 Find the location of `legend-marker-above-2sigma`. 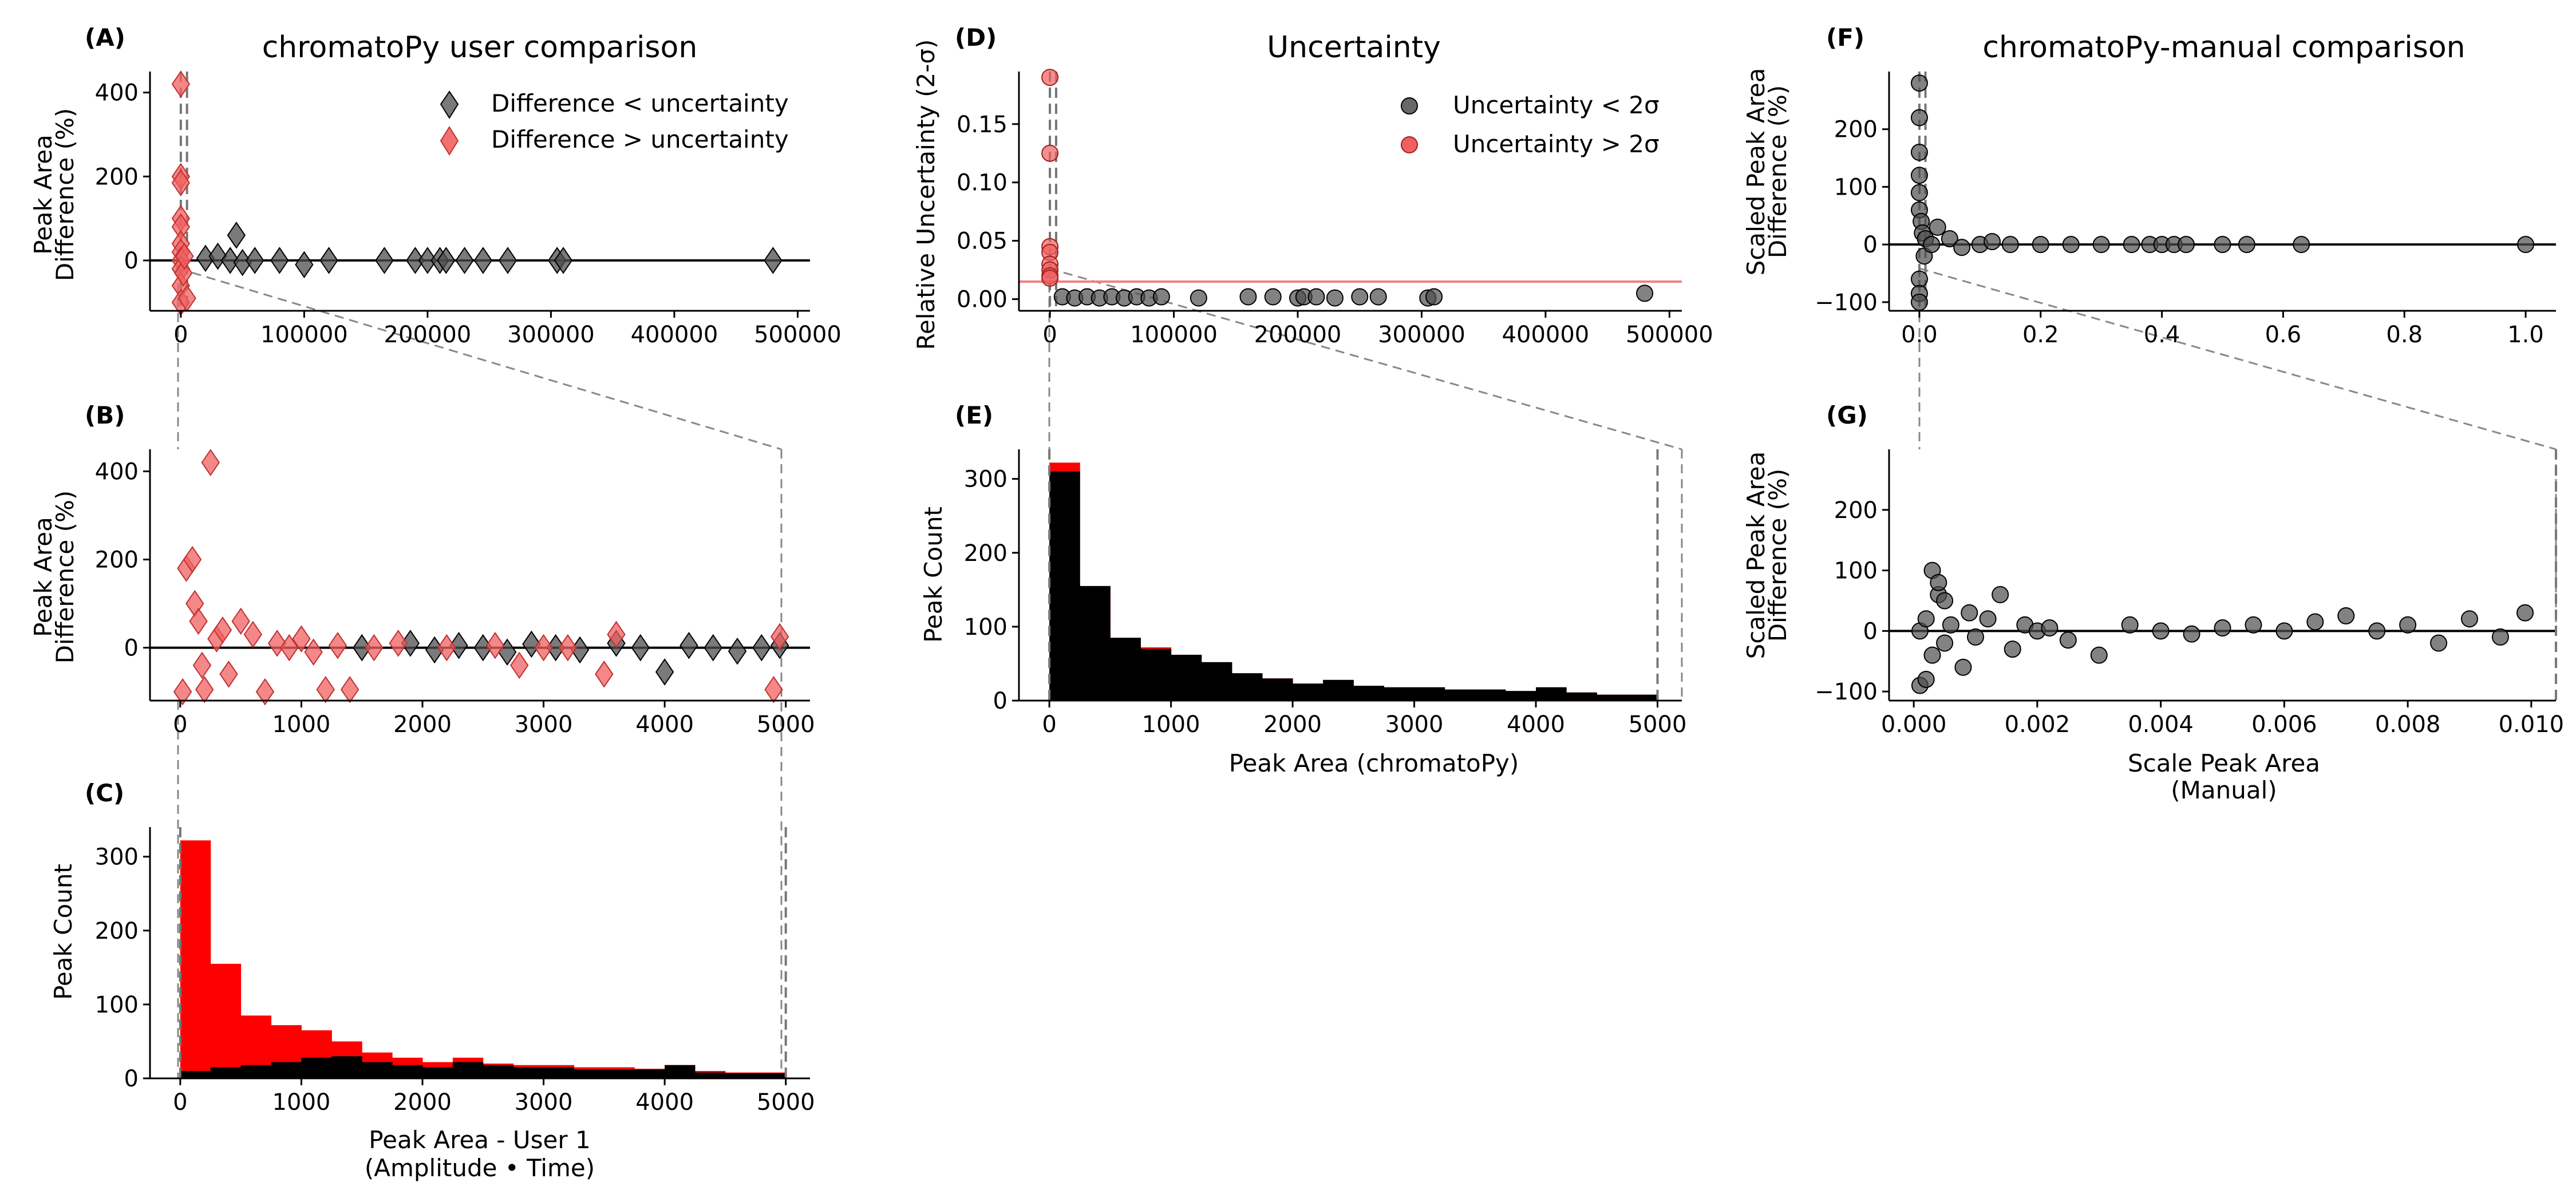

legend-marker-above-2sigma is located at coordinates (1409, 144).